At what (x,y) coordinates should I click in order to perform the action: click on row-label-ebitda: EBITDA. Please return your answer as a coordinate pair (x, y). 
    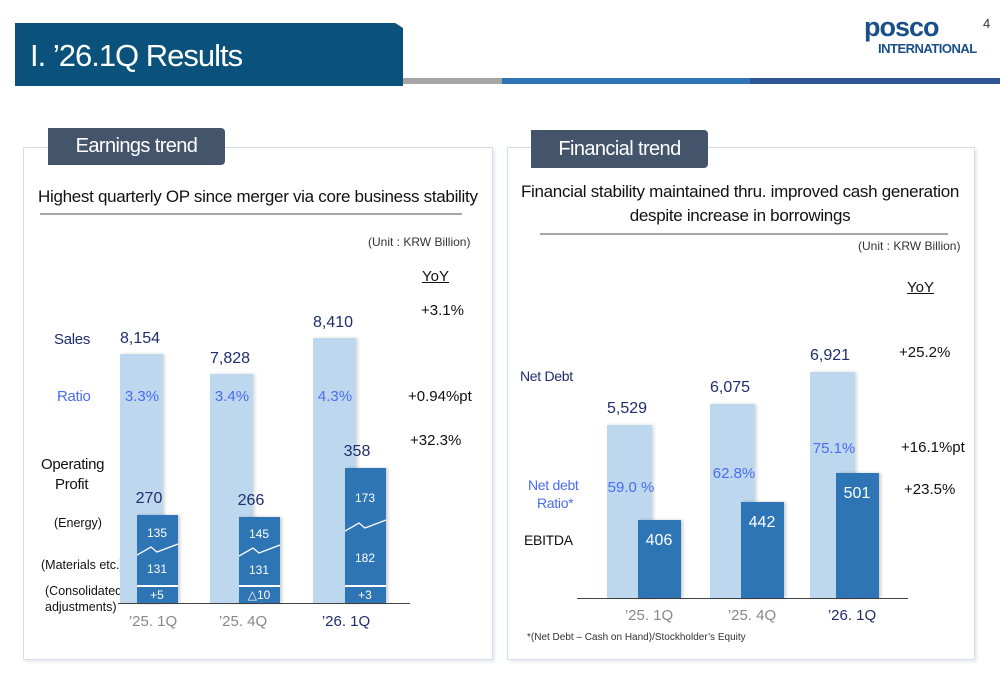
    Looking at the image, I should click on (548, 540).